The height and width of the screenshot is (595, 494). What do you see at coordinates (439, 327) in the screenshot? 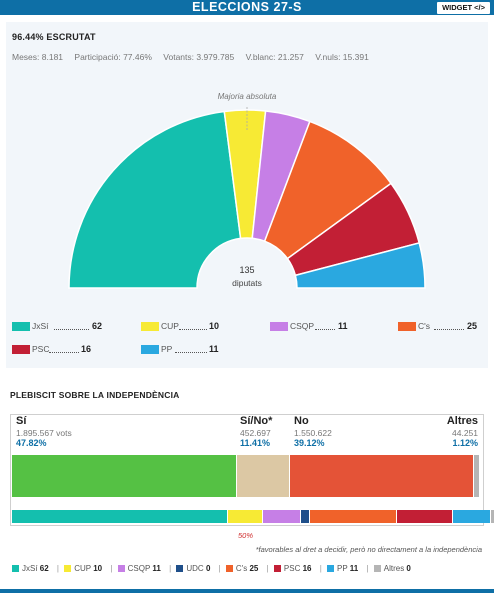
I see `legend-item-cs: C's 25` at bounding box center [439, 327].